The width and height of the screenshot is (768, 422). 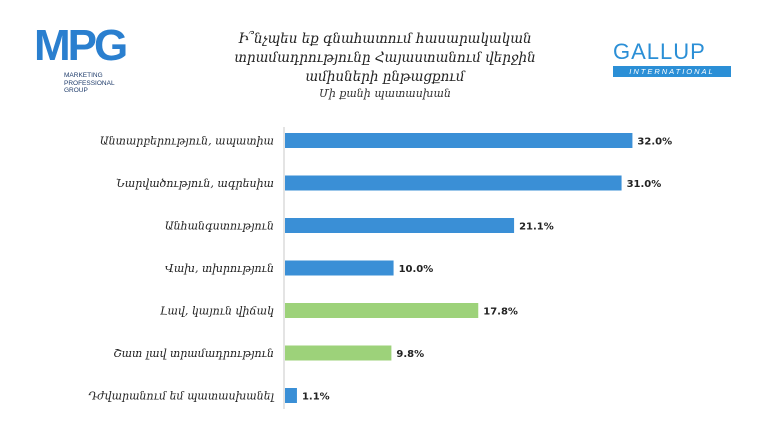 I want to click on mpg-logo: MPG MARKETING PROFESSIONAL GROUP, so click(x=94, y=62).